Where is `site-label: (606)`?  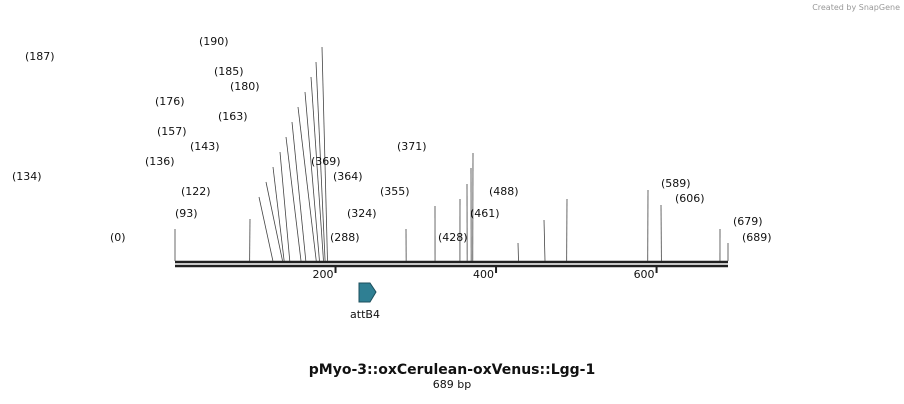
site-label: (606) is located at coordinates (690, 198).